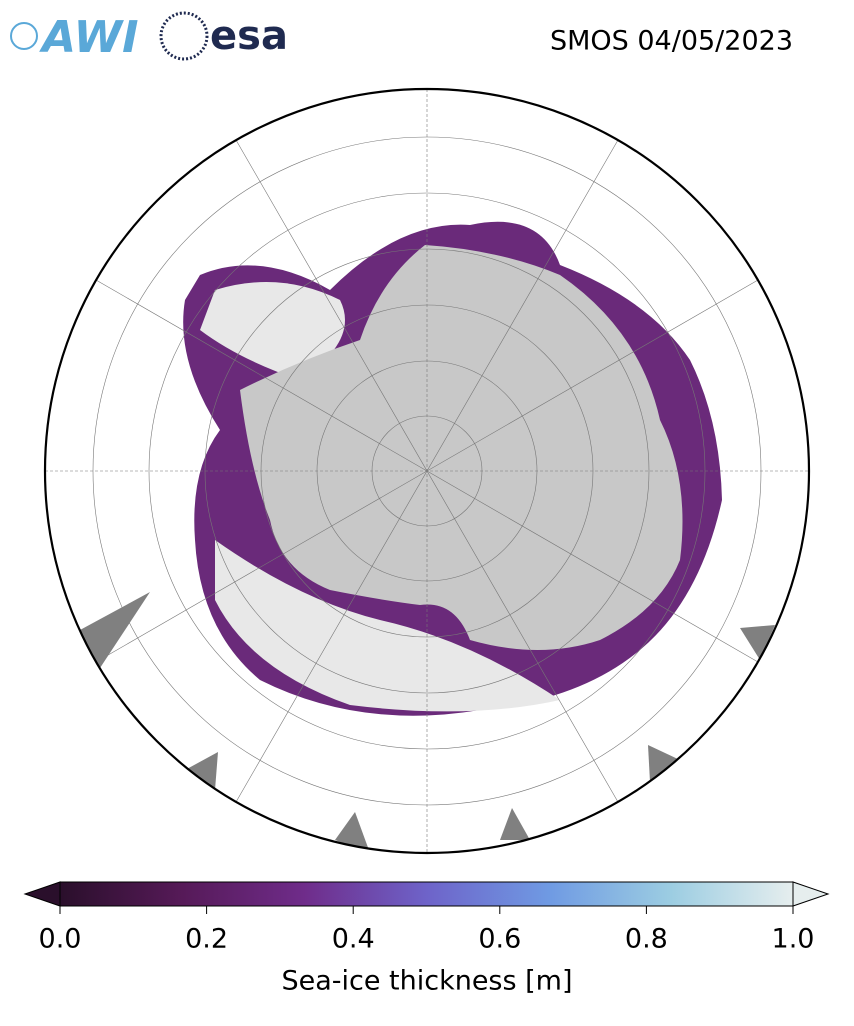  What do you see at coordinates (249, 36) in the screenshot?
I see `logo-text: esa` at bounding box center [249, 36].